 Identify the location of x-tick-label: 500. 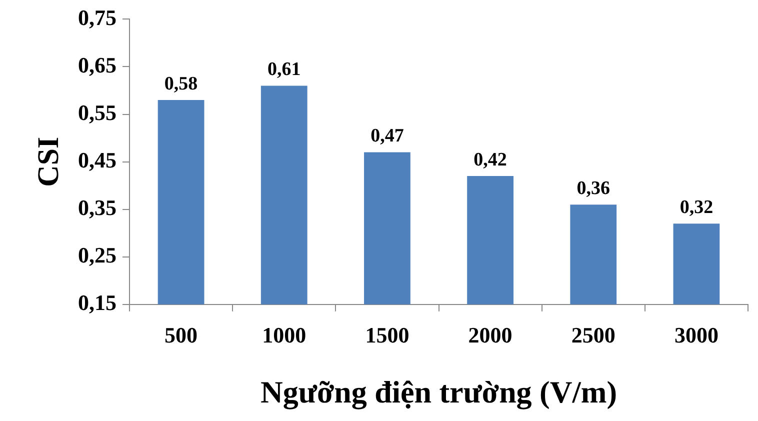
(181, 335).